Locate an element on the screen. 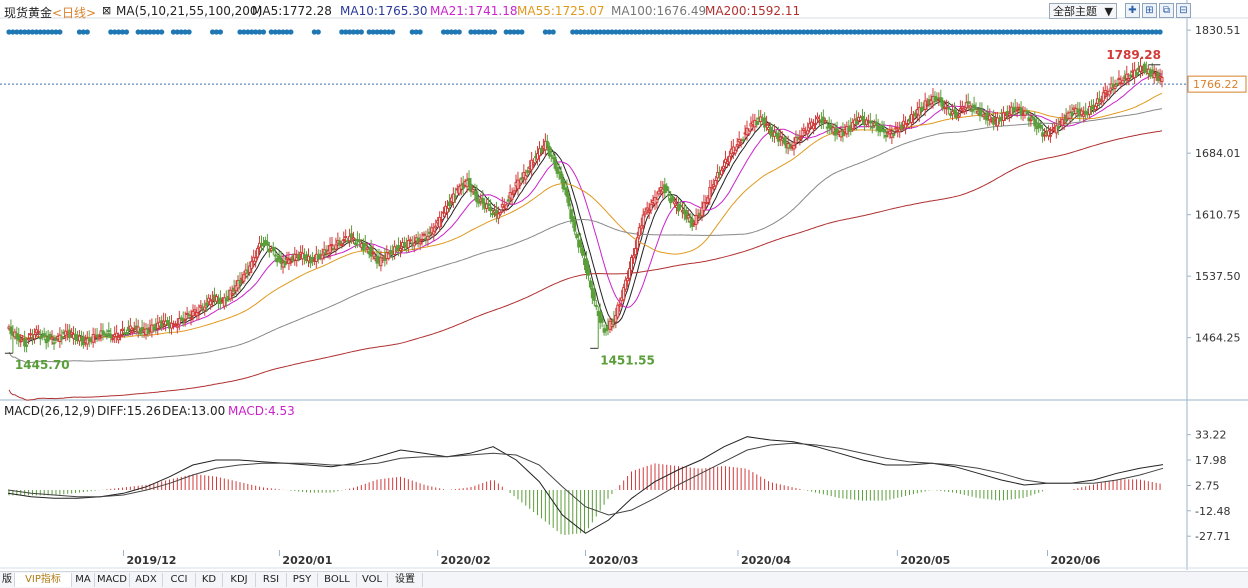 Image resolution: width=1248 pixels, height=588 pixels. macd-tick-label: 33.22 is located at coordinates (1211, 435).